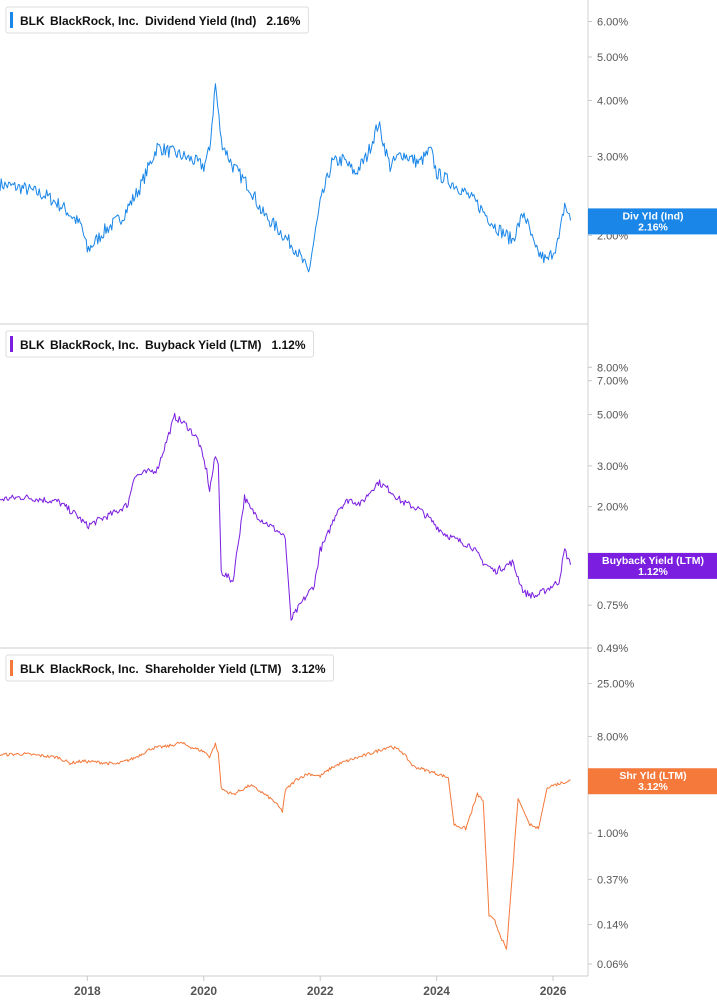  I want to click on y-tick-label: 0.49%, so click(612, 649).